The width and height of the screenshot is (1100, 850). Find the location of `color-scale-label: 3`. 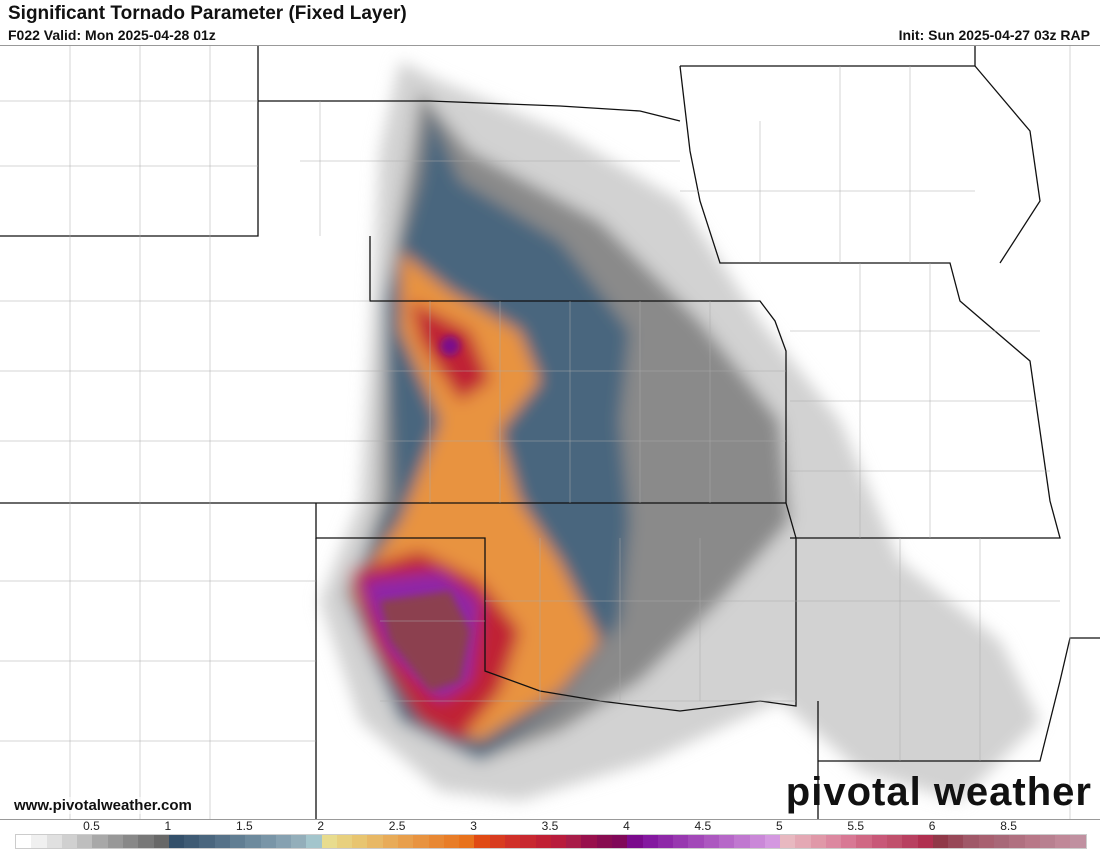

color-scale-label: 3 is located at coordinates (473, 826).